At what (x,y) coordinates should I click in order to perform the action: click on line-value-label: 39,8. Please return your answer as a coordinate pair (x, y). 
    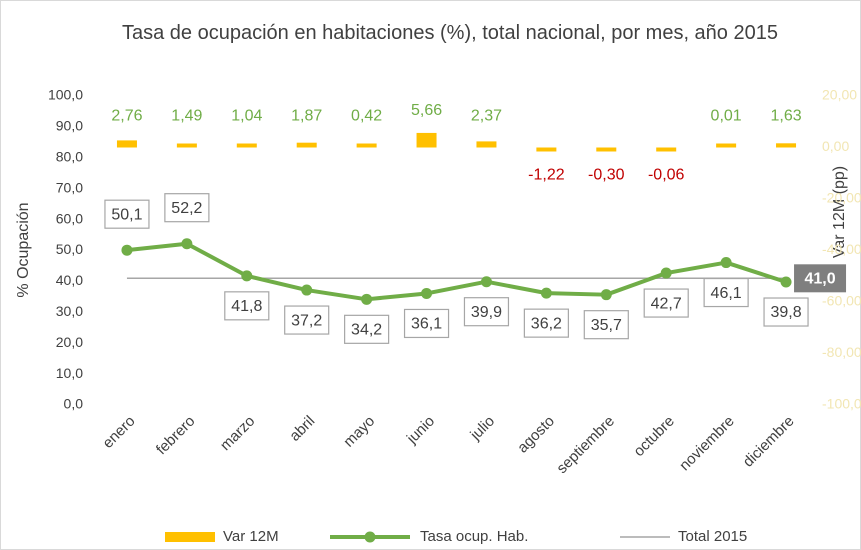
    Looking at the image, I should click on (785, 312).